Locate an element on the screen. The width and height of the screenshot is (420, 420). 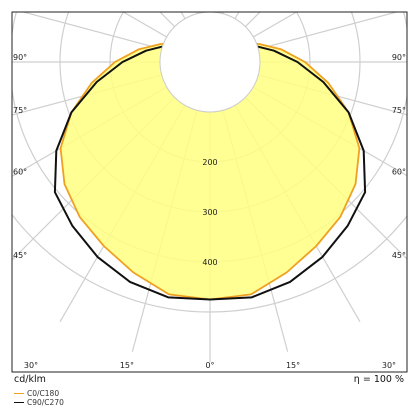
unit-label: cd/klm is located at coordinates (30, 379).